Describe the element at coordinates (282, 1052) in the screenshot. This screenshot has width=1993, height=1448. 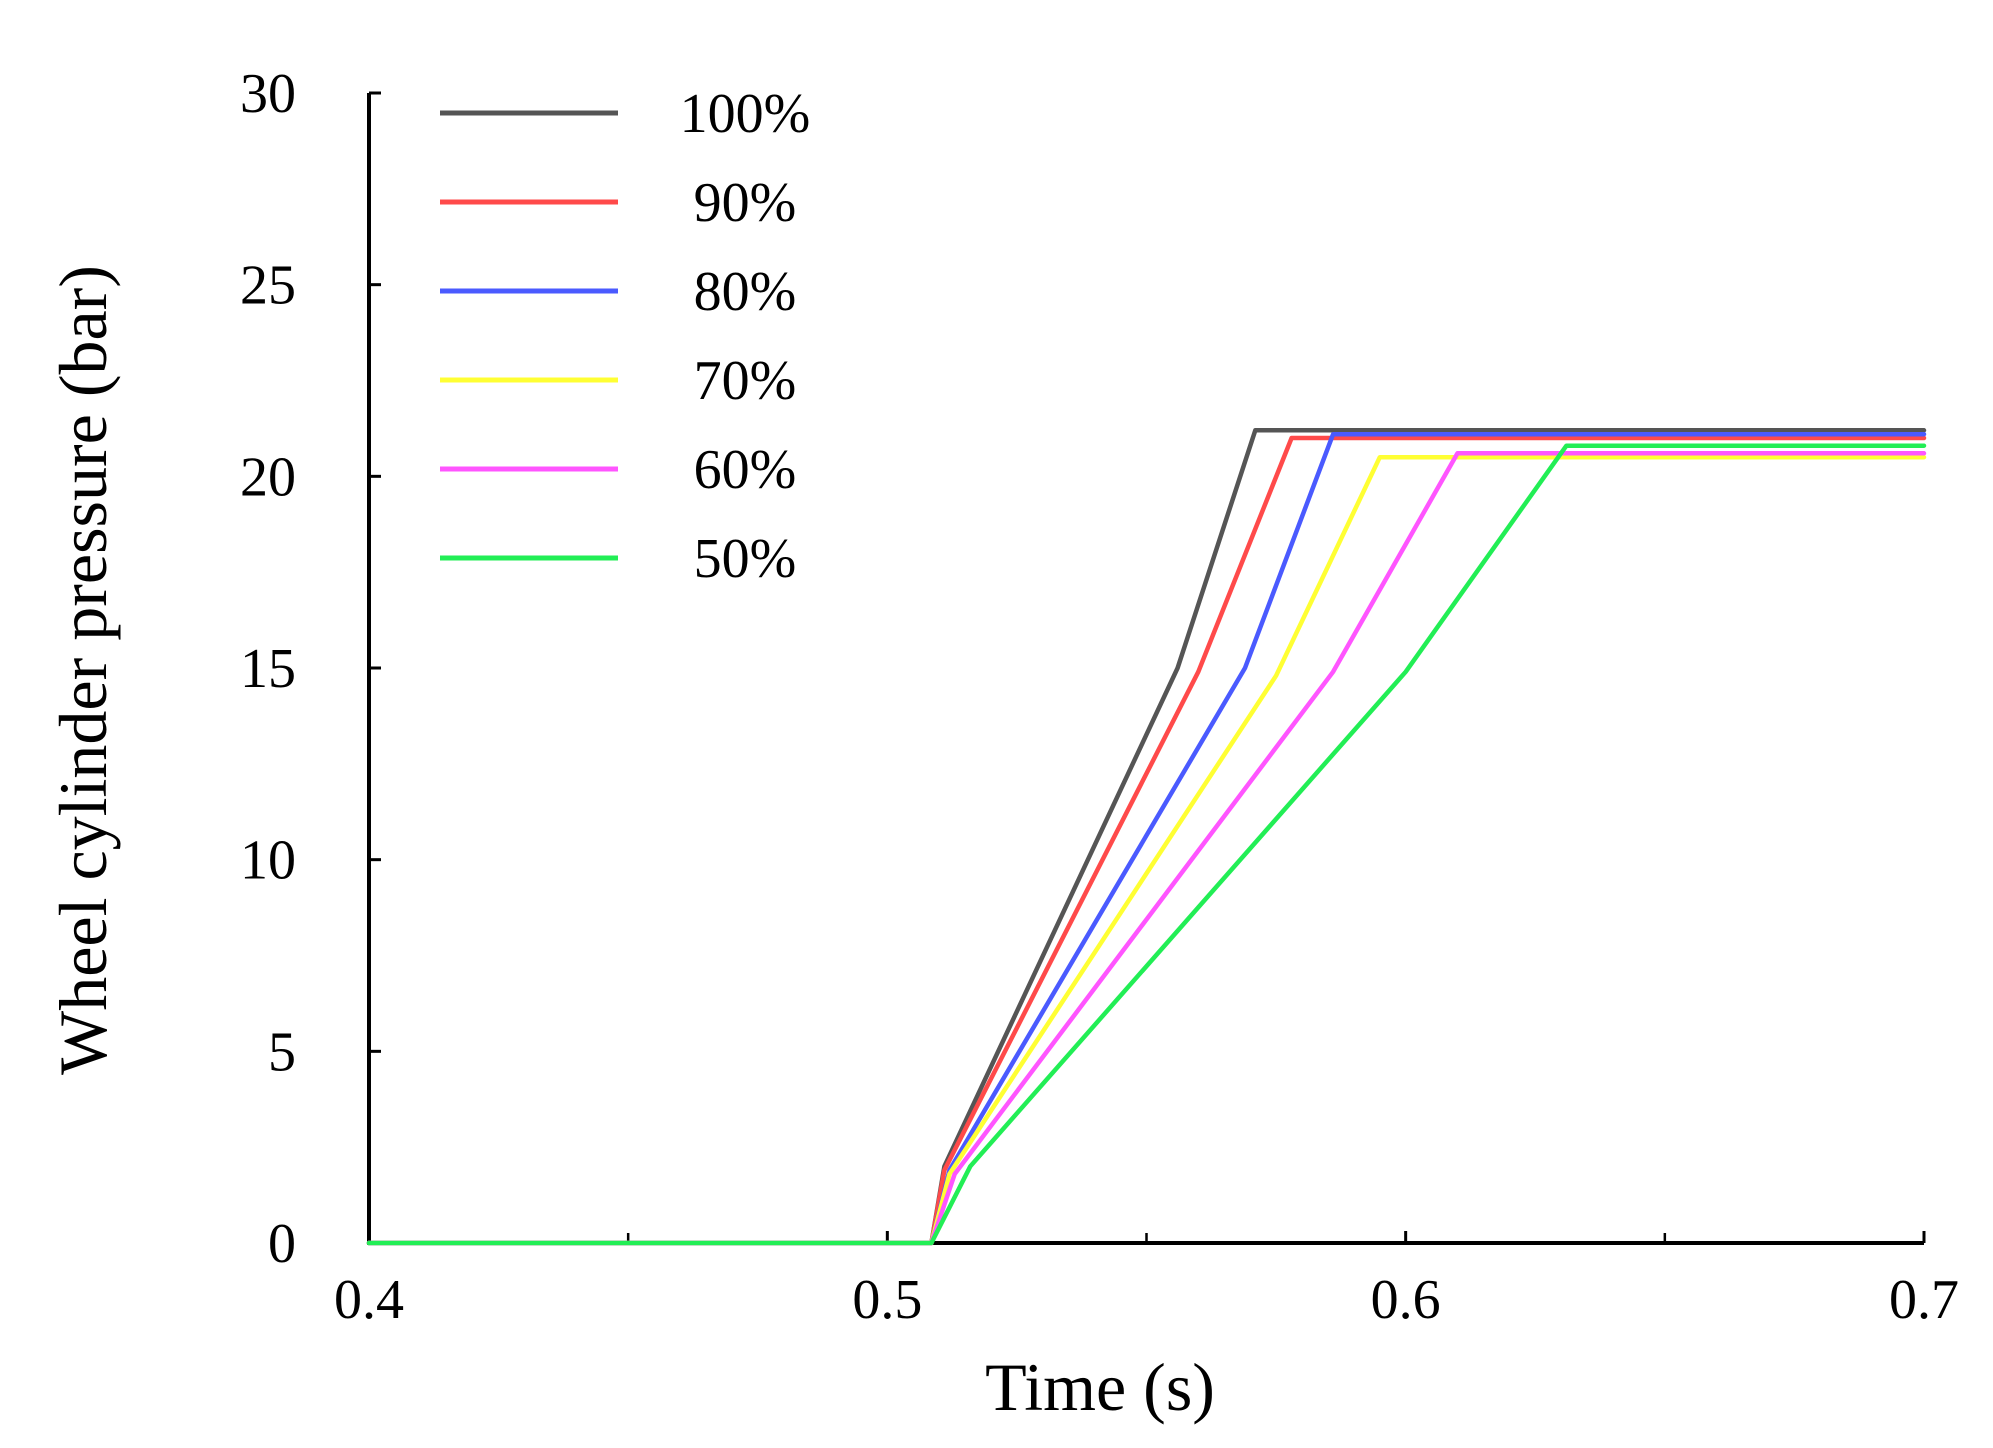
I see `y-tick-label: 5` at that location.